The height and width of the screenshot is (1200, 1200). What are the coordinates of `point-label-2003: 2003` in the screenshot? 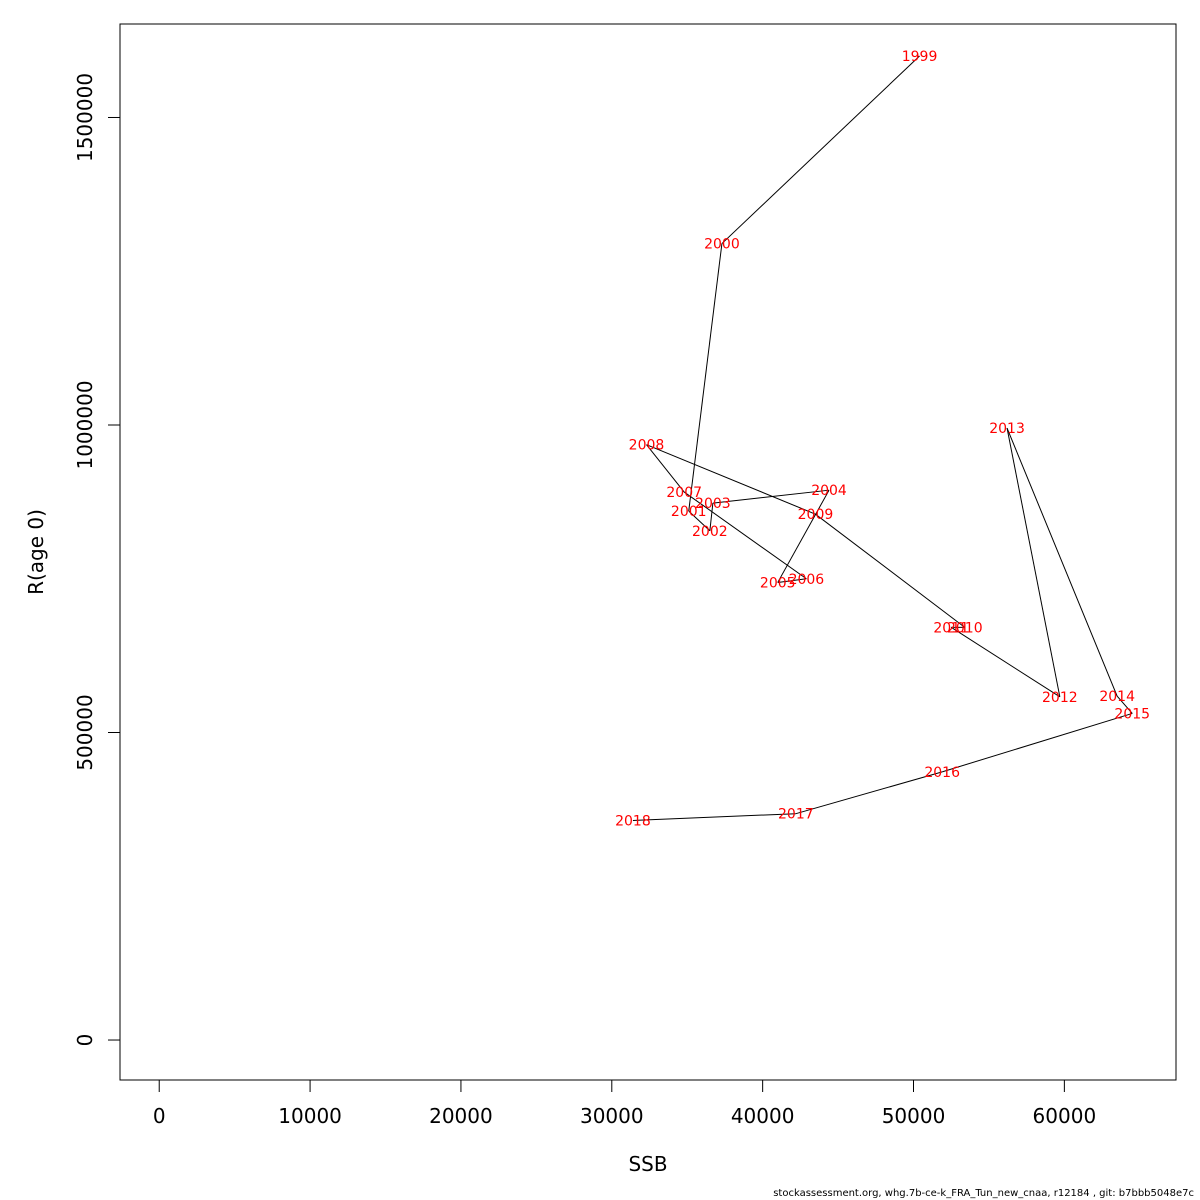 It's located at (713, 504).